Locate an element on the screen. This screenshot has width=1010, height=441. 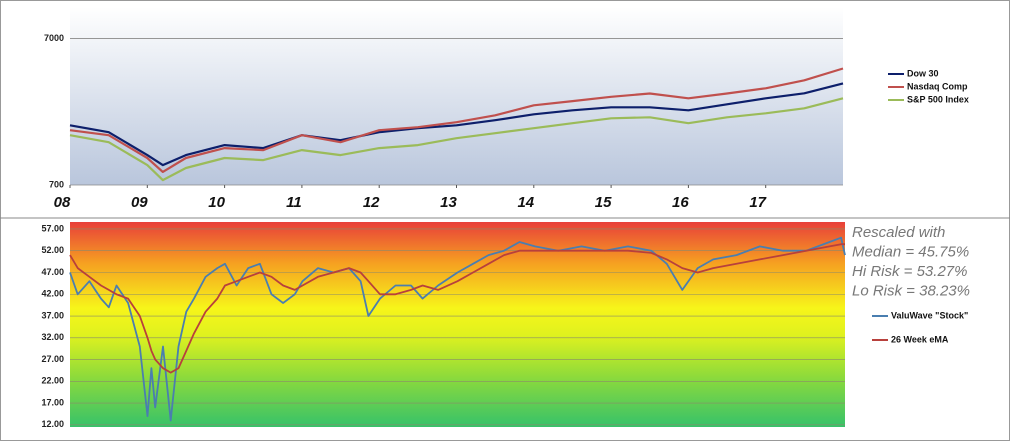
x-tick-label: 16 is located at coordinates (680, 202).